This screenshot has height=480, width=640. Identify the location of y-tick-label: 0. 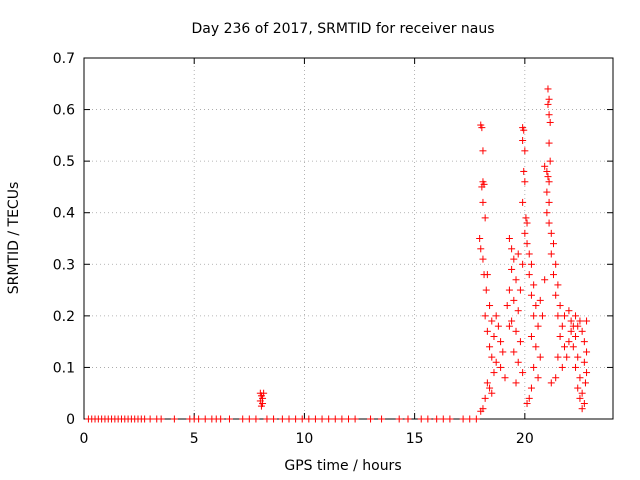
(70, 420).